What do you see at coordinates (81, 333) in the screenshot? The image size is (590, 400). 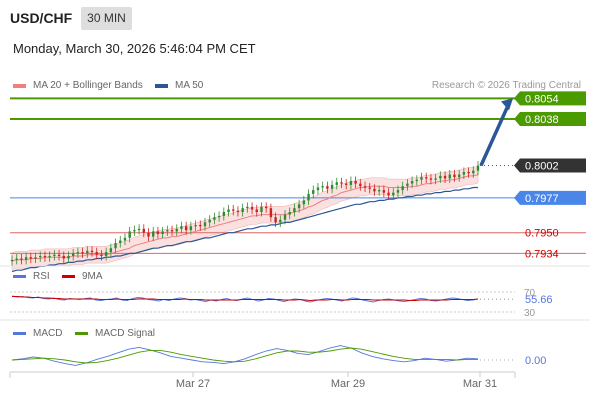 I see `macd-signal-legend-swatch` at bounding box center [81, 333].